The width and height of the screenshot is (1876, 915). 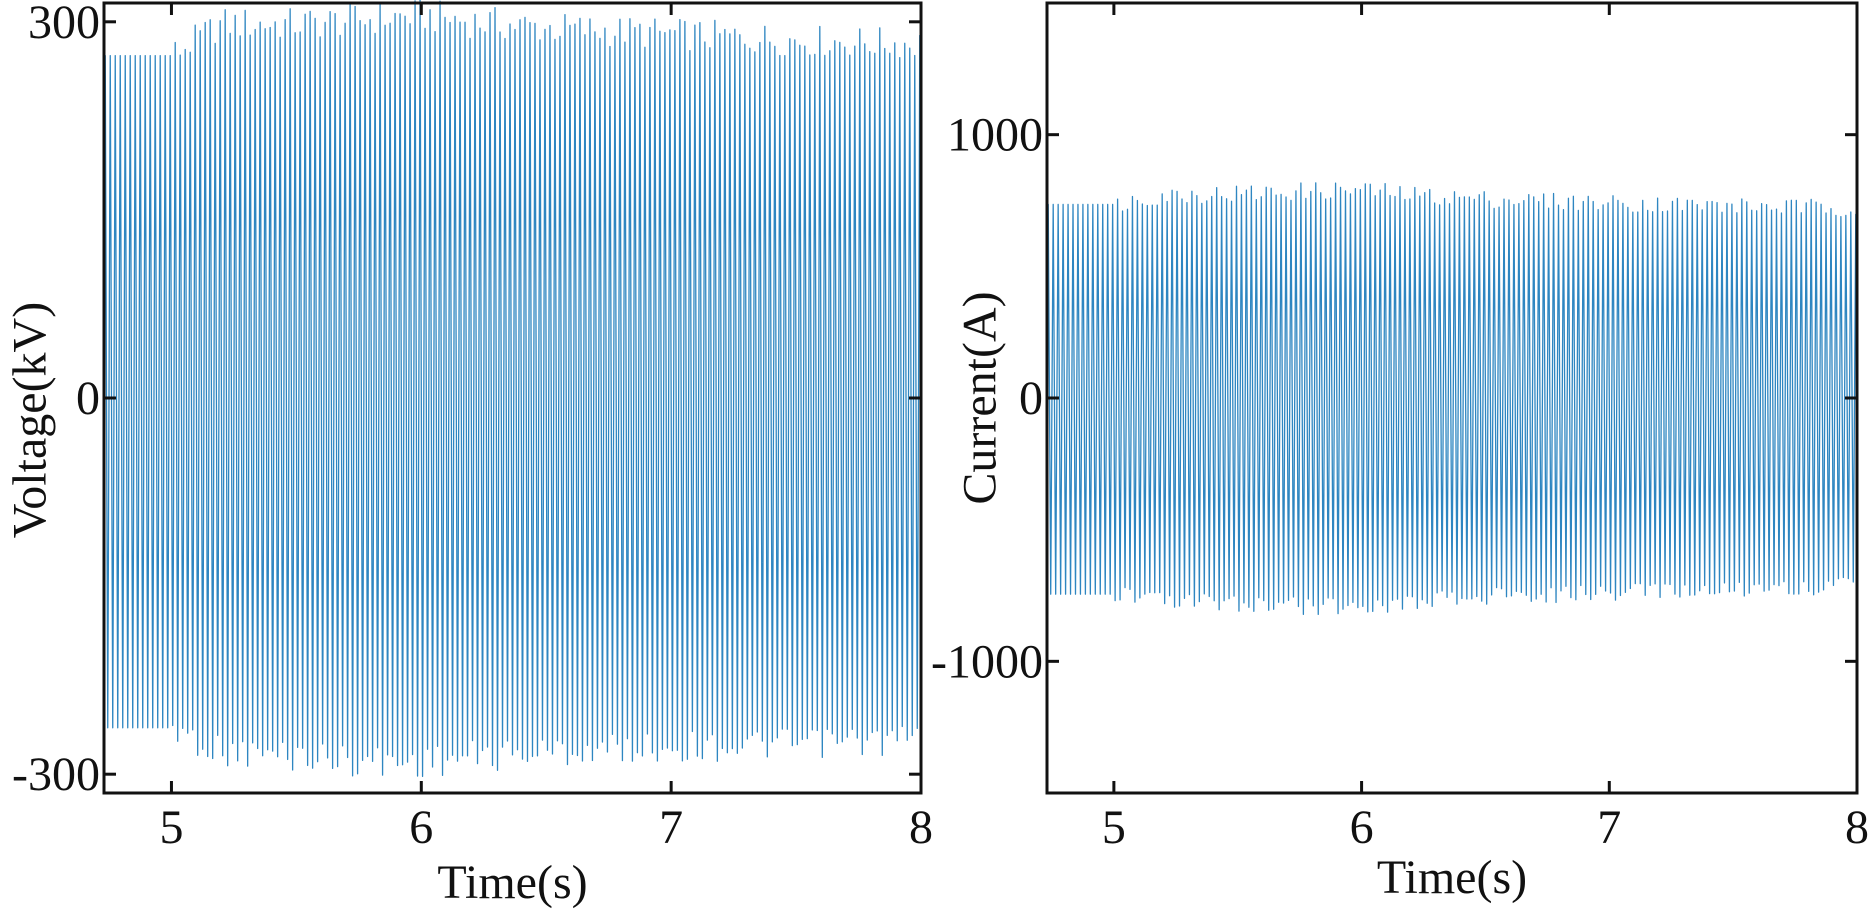 I want to click on current-x-tick-label: 7, so click(x=1609, y=827).